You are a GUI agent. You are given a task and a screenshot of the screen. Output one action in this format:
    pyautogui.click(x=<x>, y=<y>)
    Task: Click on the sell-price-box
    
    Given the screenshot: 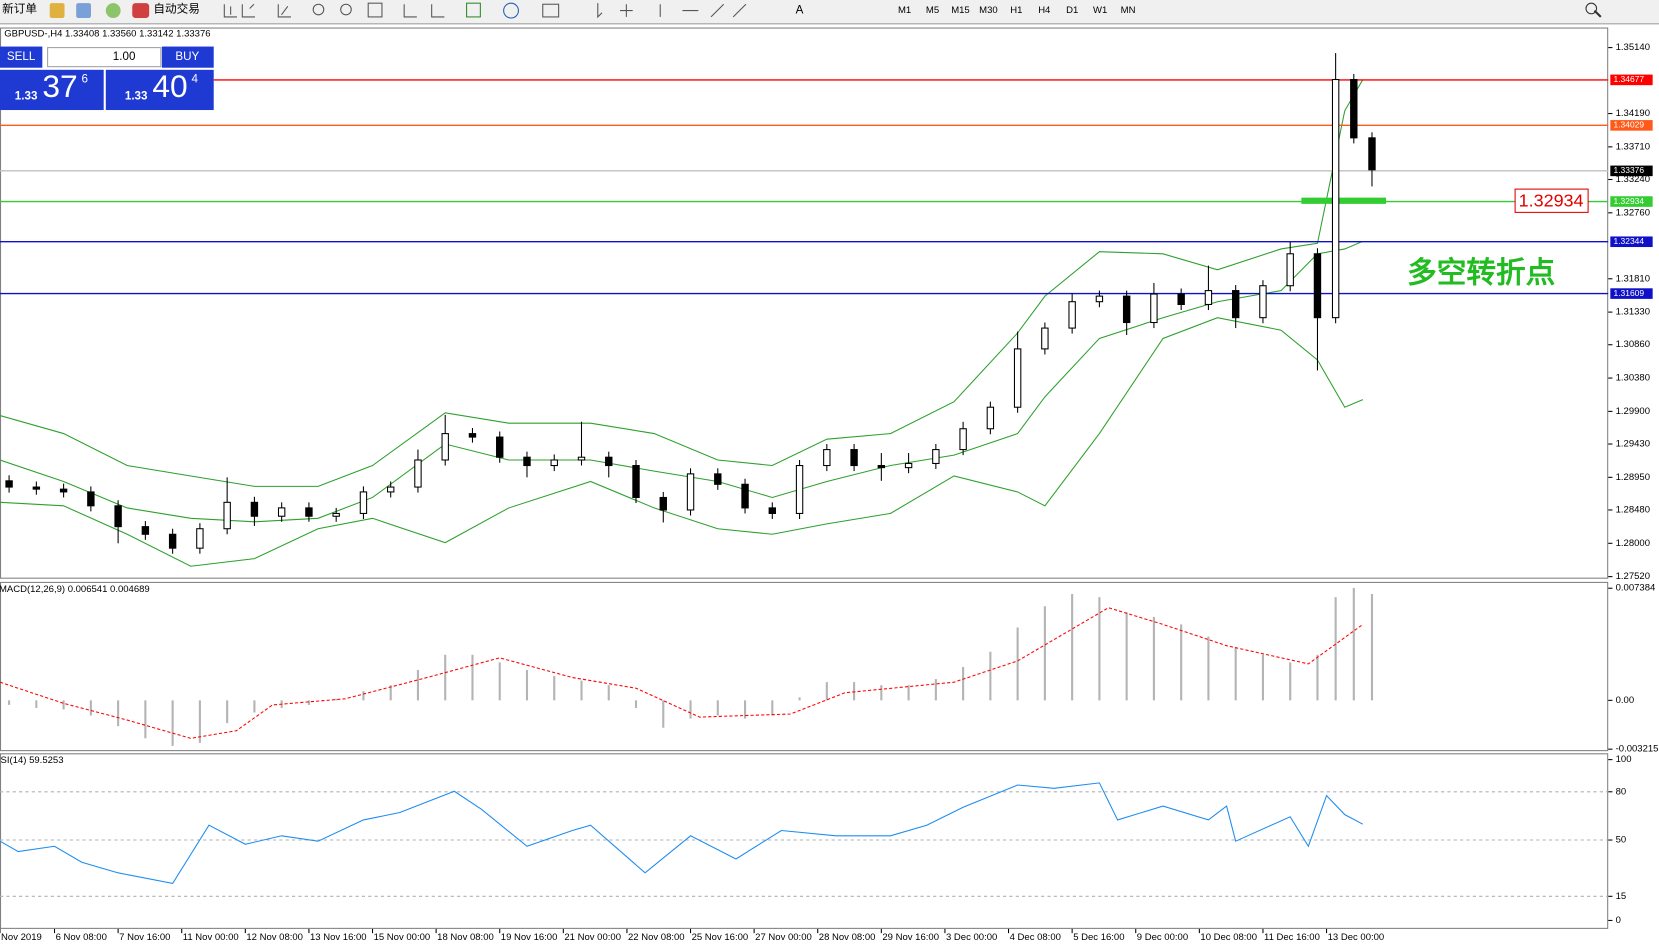 What is the action you would take?
    pyautogui.click(x=52, y=90)
    